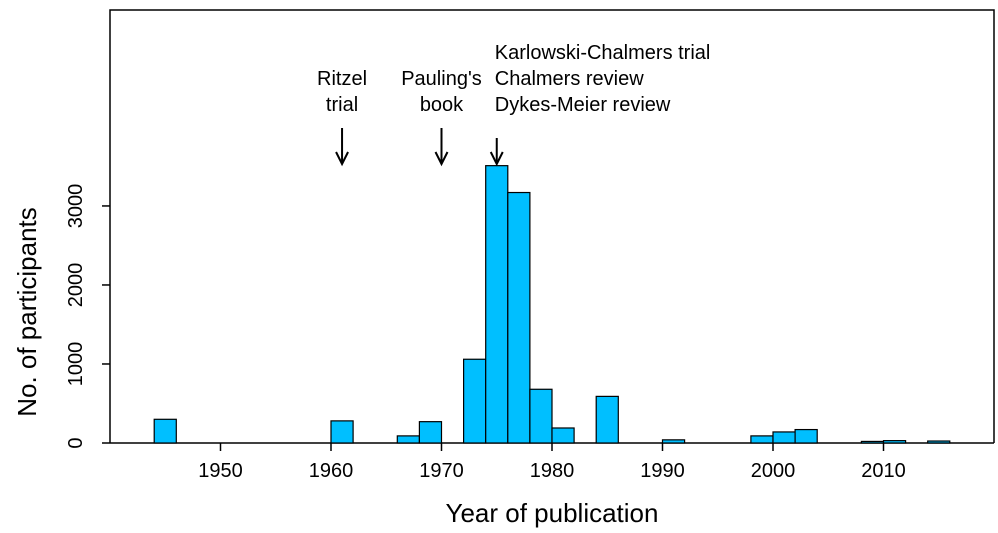  Describe the element at coordinates (569, 79) in the screenshot. I see `annotation-text: Chalmers review` at that location.